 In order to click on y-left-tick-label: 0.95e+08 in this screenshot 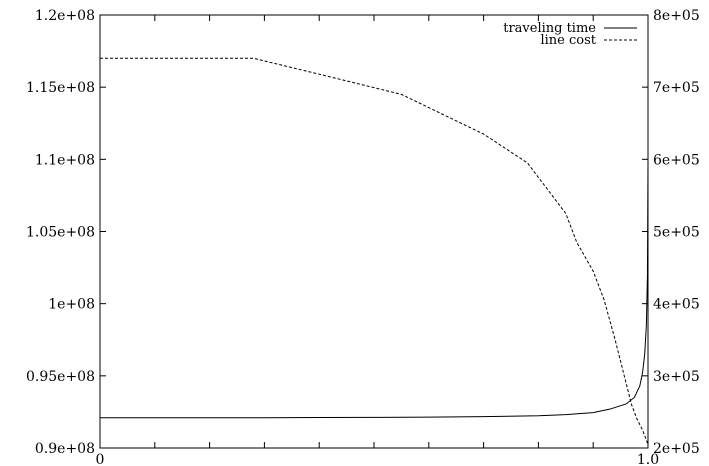, I will do `click(60, 377)`.